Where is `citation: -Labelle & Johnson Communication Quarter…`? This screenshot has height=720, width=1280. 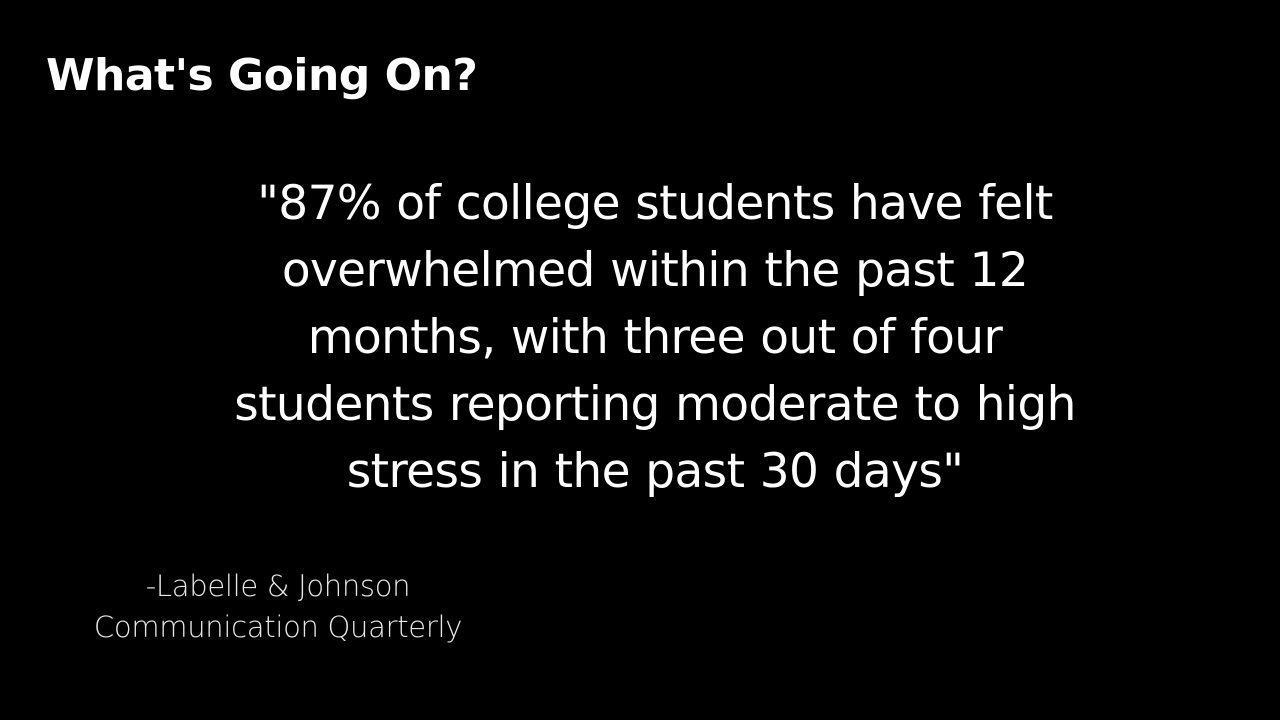 citation: -Labelle & Johnson Communication Quarter… is located at coordinates (278, 607).